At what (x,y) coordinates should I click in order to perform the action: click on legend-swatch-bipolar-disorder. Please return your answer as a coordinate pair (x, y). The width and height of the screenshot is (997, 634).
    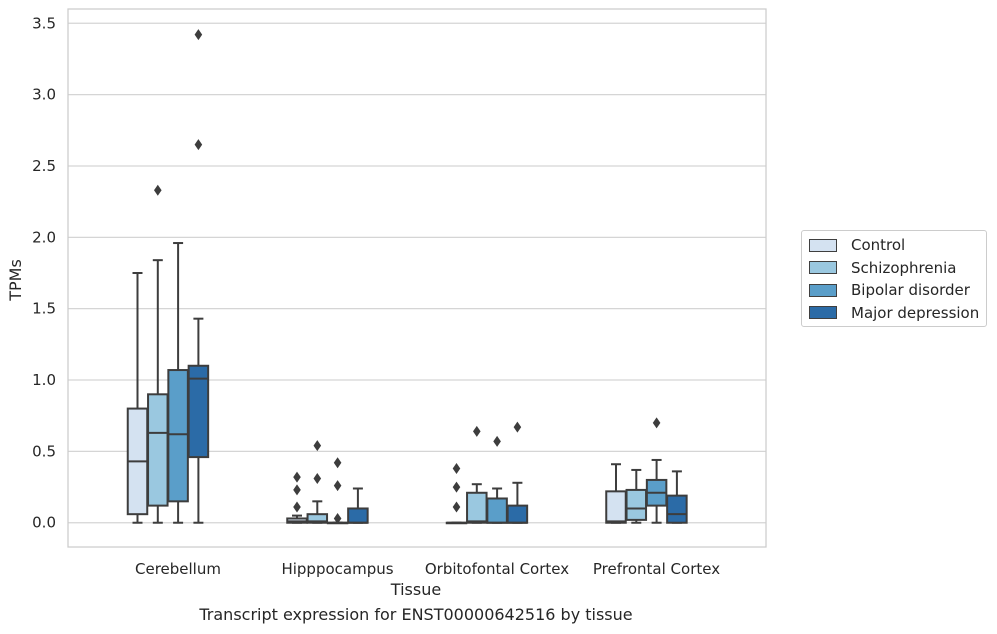
    Looking at the image, I should click on (823, 290).